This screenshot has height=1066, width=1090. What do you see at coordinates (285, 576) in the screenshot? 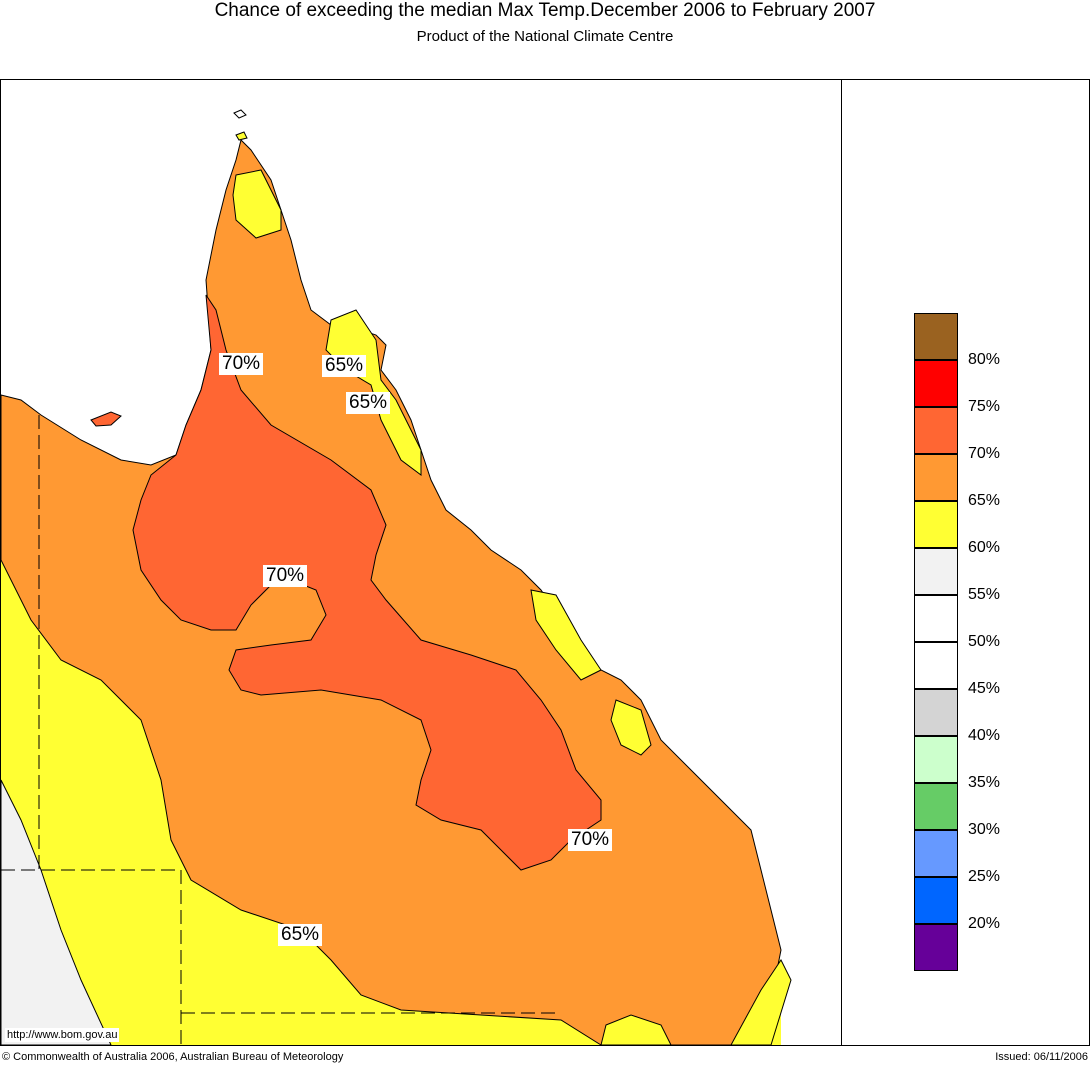
I see `map-label-70-central: 70%` at bounding box center [285, 576].